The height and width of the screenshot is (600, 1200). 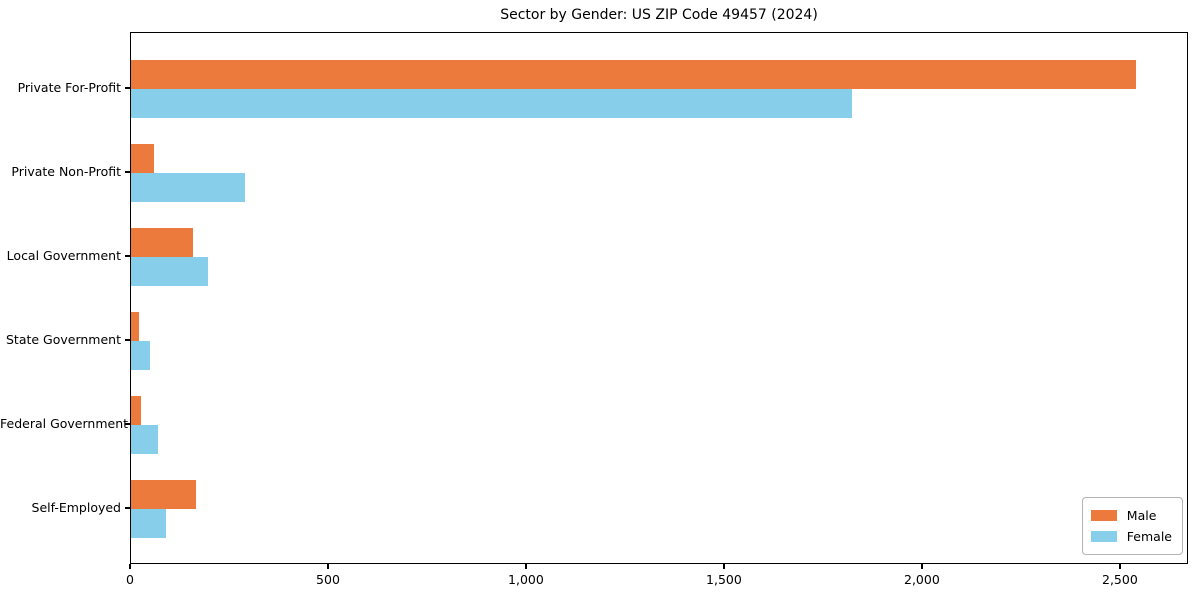 What do you see at coordinates (63, 255) in the screenshot?
I see `ytick-label-local-government: Local Government` at bounding box center [63, 255].